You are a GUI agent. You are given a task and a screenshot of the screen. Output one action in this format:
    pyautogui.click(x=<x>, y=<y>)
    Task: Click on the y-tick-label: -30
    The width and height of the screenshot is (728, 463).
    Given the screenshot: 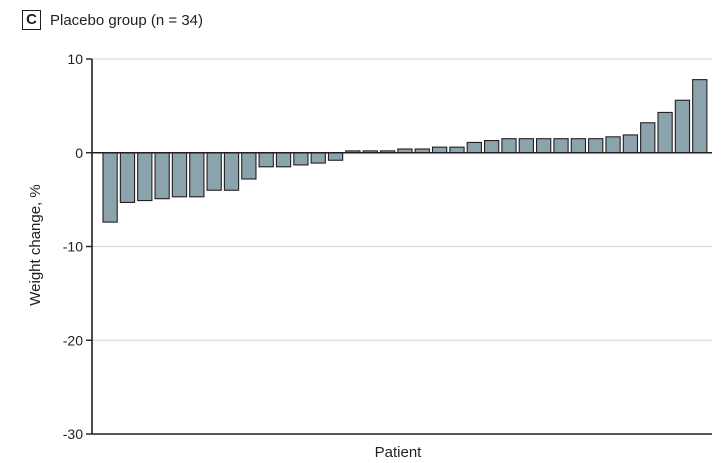 What is the action you would take?
    pyautogui.click(x=73, y=434)
    